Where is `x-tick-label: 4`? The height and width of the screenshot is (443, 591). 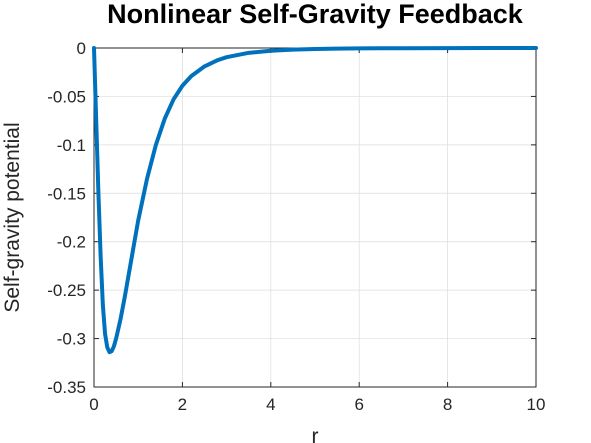
x-tick-label: 4 is located at coordinates (270, 404).